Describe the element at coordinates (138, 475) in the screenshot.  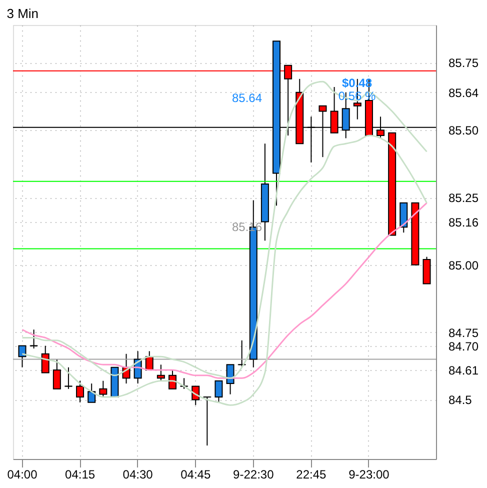
I see `x-tick-label: 04:30` at that location.